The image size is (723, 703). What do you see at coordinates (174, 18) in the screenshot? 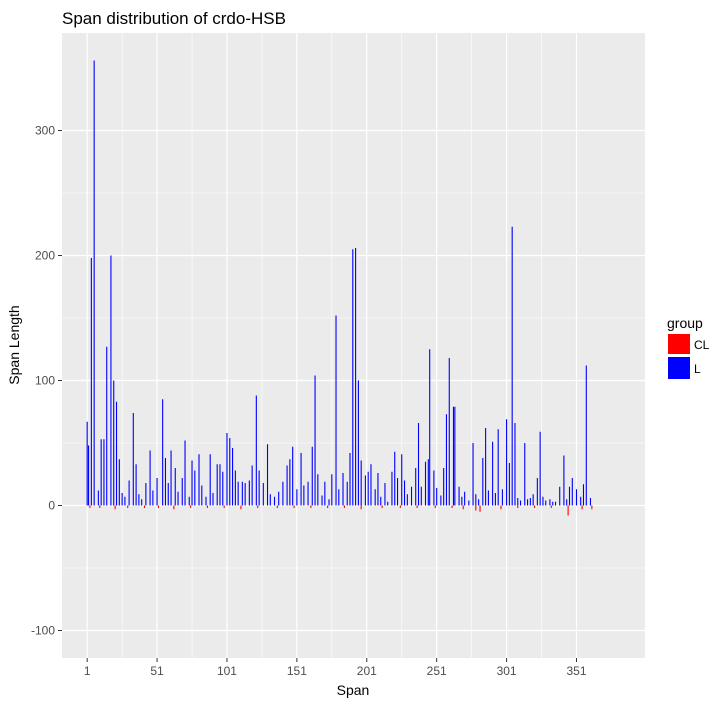
I see `chart-title: Span distribution of crdo-HSB` at bounding box center [174, 18].